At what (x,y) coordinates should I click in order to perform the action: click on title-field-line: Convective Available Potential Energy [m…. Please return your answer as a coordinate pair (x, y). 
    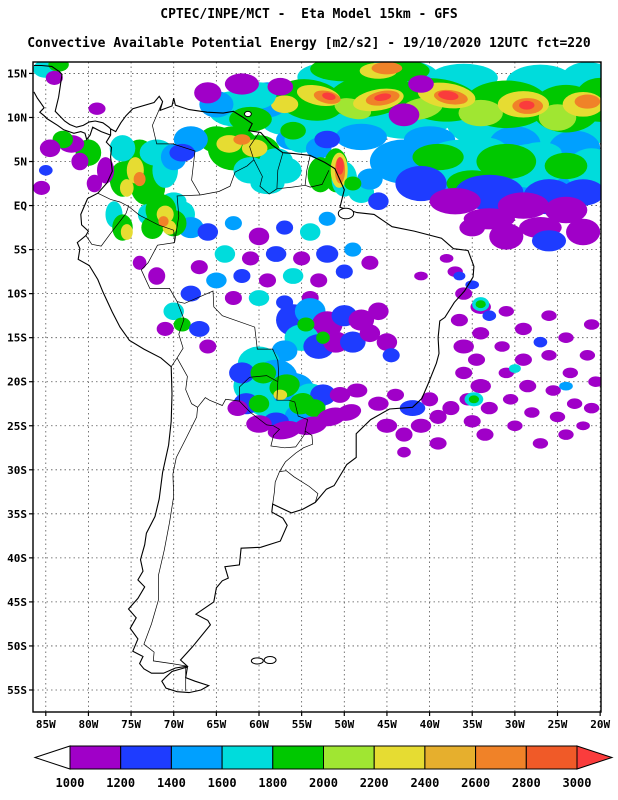
    Looking at the image, I should click on (309, 43).